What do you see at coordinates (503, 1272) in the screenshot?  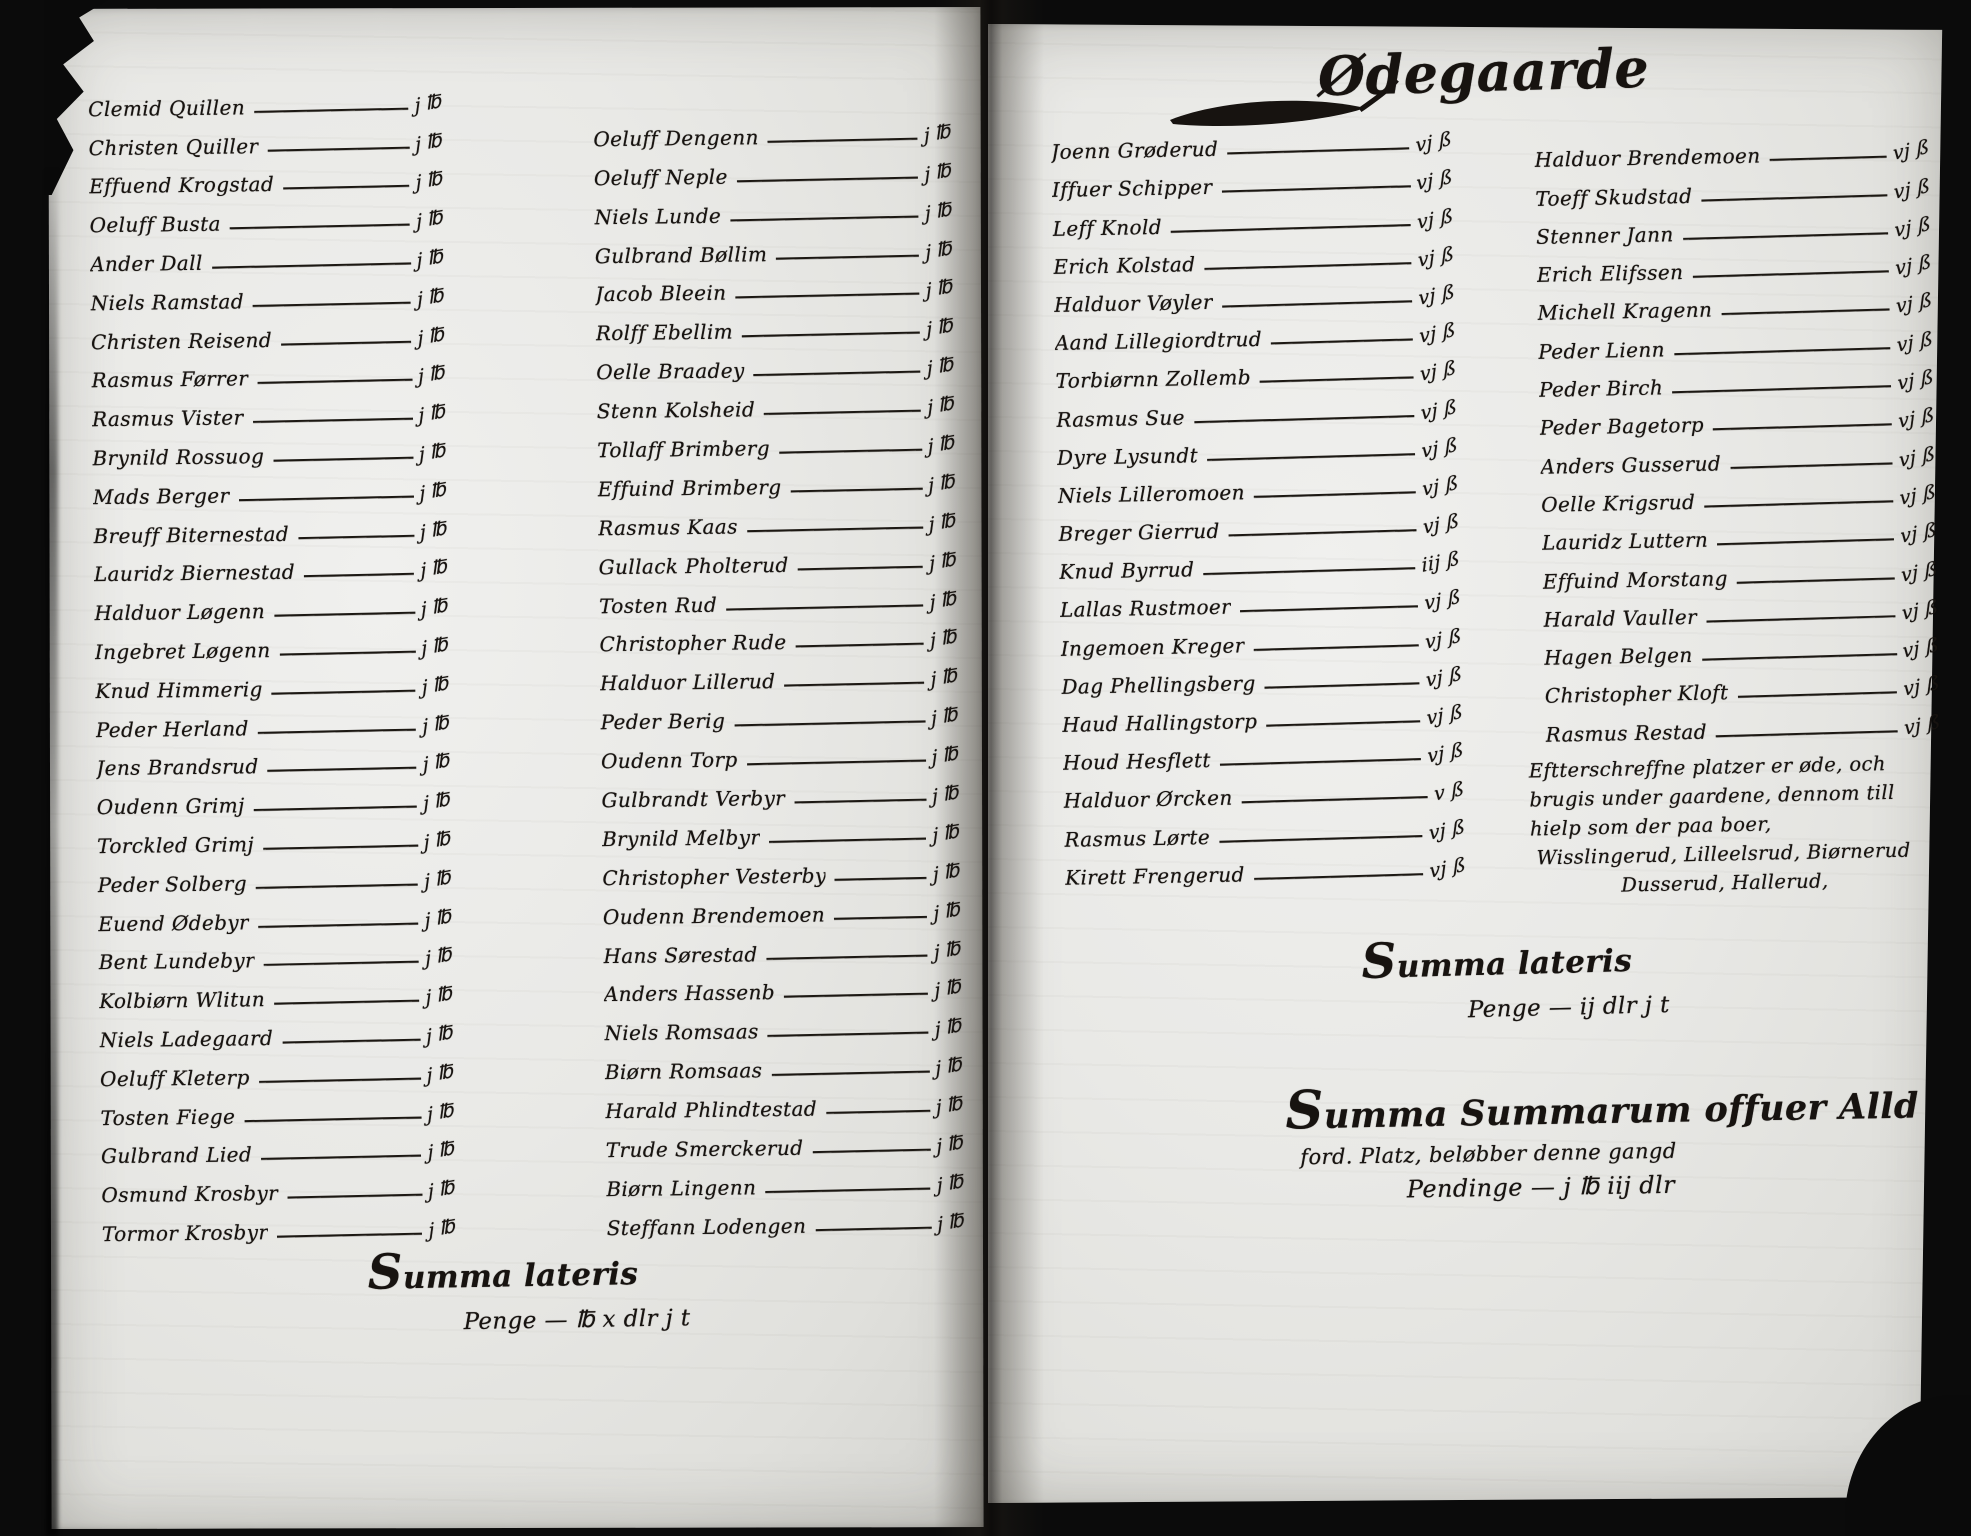 I see `summa-label: Summa lateris` at bounding box center [503, 1272].